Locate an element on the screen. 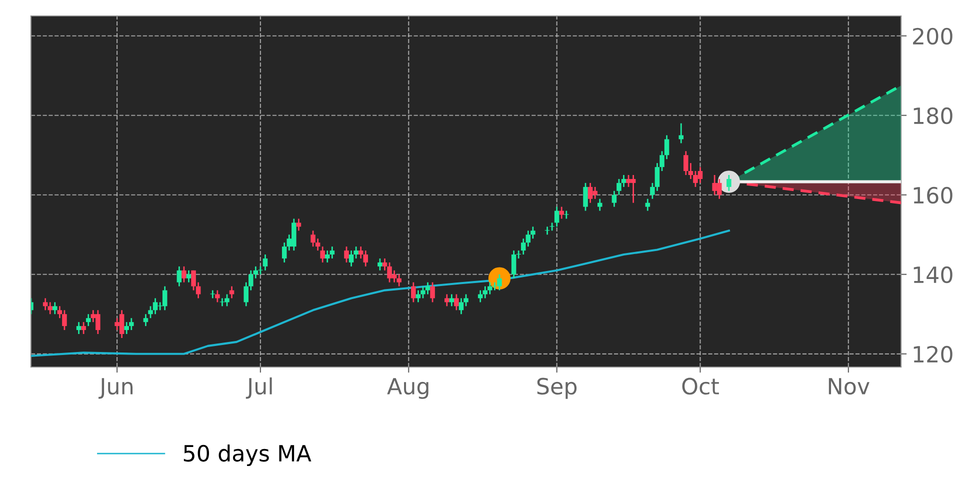 This screenshot has width=972, height=486. x-tick-label: Jul is located at coordinates (259, 388).